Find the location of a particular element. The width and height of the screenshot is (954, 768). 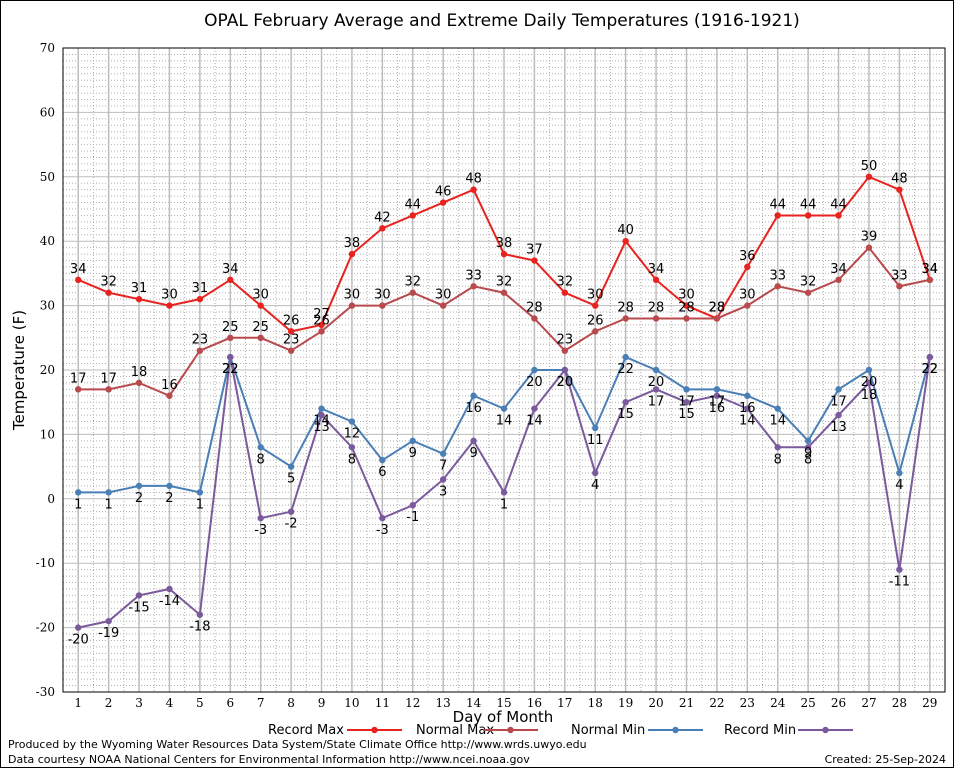

x-tick-label: 7 is located at coordinates (261, 703).